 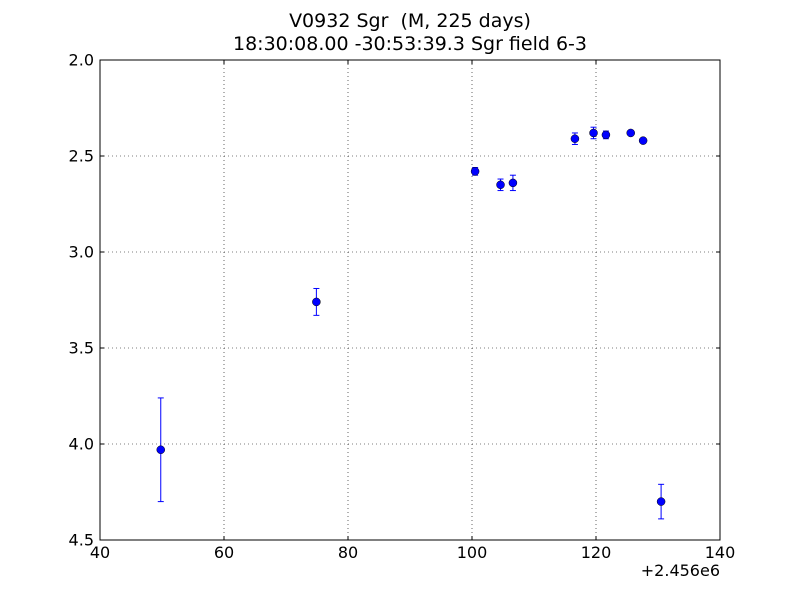 I want to click on y-tick-label: 4.0, so click(x=81, y=444).